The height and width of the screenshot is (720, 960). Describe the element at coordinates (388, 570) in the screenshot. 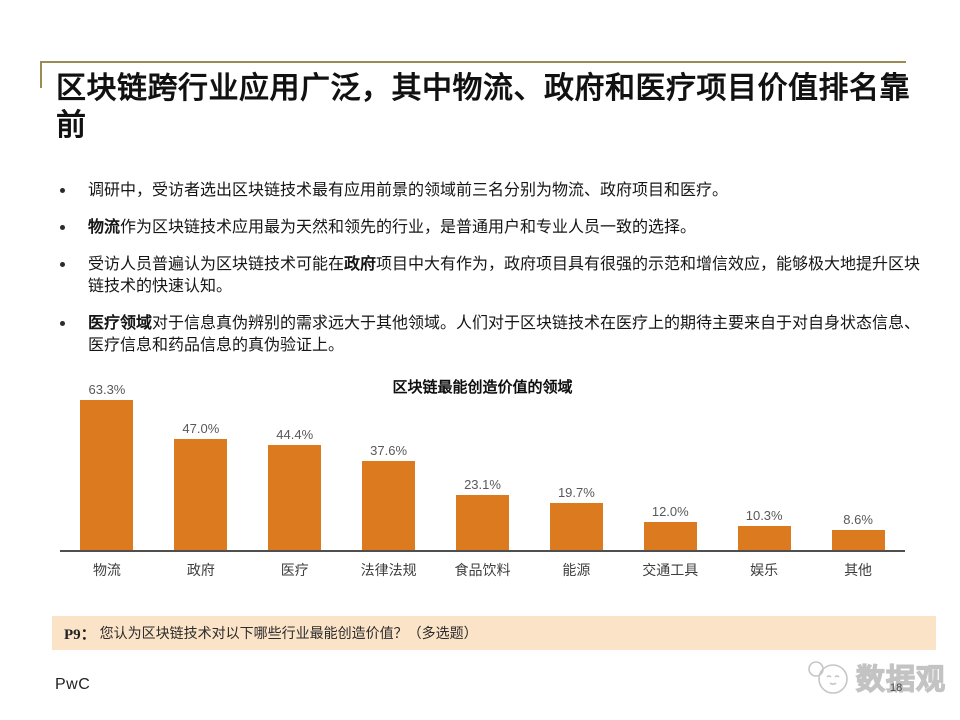

I see `category-label: 法律法规` at that location.